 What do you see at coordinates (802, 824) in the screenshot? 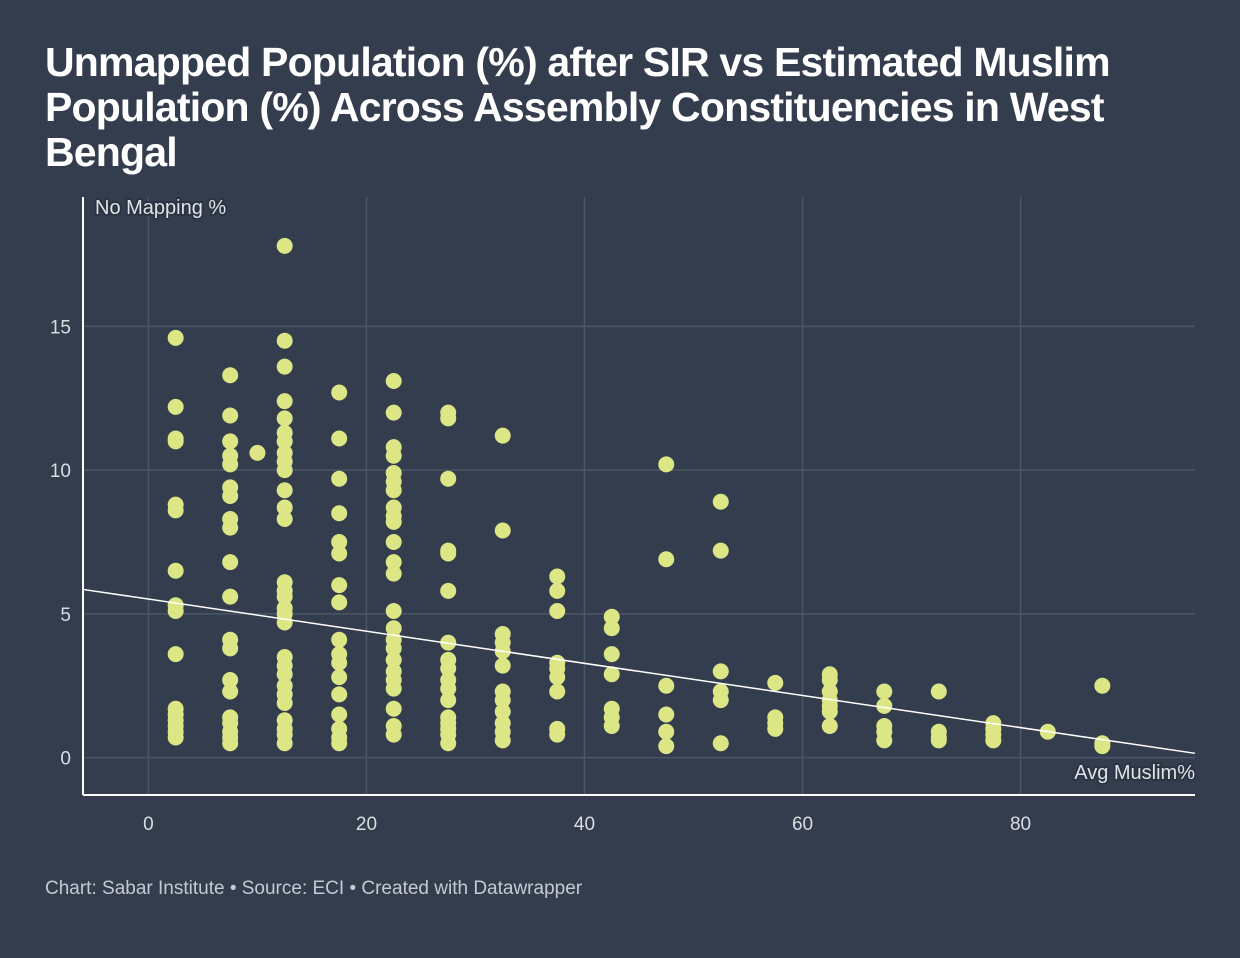
I see `x-tick-label: 60` at bounding box center [802, 824].